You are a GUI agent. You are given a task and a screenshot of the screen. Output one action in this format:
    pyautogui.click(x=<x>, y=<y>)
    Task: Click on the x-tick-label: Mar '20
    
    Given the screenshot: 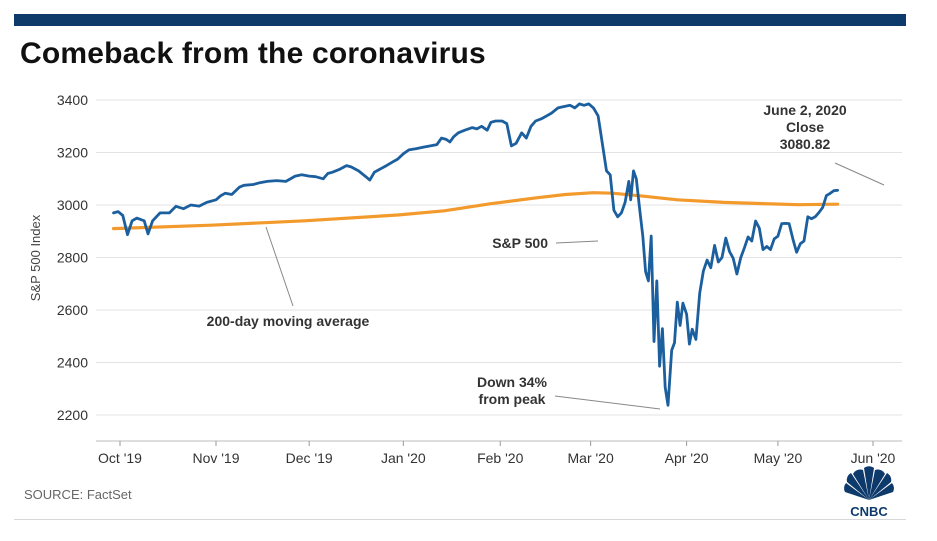 What is the action you would take?
    pyautogui.click(x=591, y=458)
    